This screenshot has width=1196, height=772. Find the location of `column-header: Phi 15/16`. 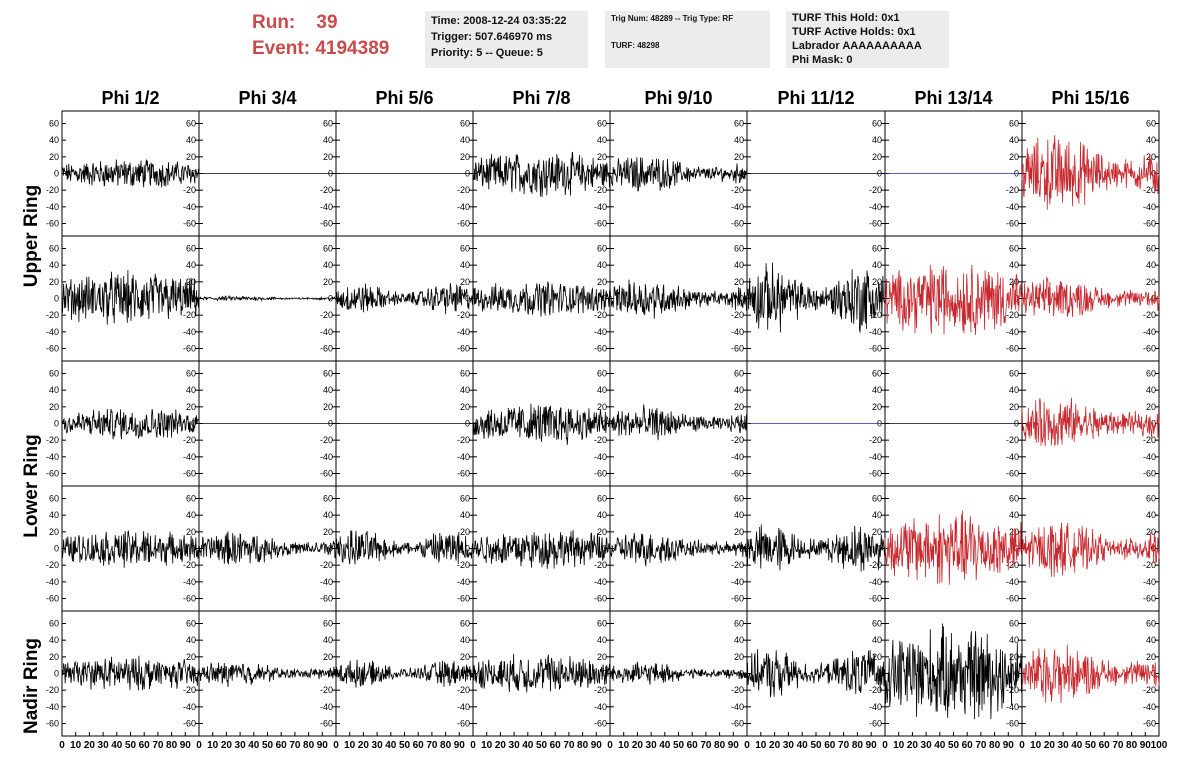

column-header: Phi 15/16 is located at coordinates (1090, 98).